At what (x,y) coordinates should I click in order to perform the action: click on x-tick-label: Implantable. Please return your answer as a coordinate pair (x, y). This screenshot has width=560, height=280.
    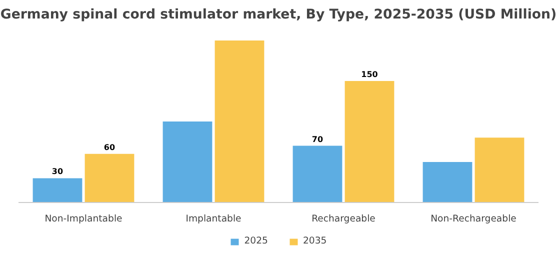
    Looking at the image, I should click on (214, 219).